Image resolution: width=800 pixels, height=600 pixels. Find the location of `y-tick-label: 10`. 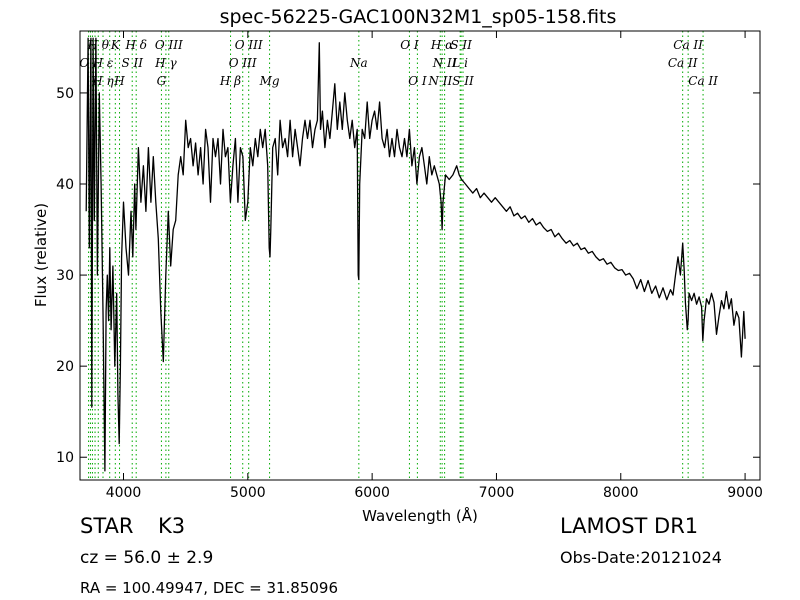

y-tick-label: 10 is located at coordinates (65, 458).